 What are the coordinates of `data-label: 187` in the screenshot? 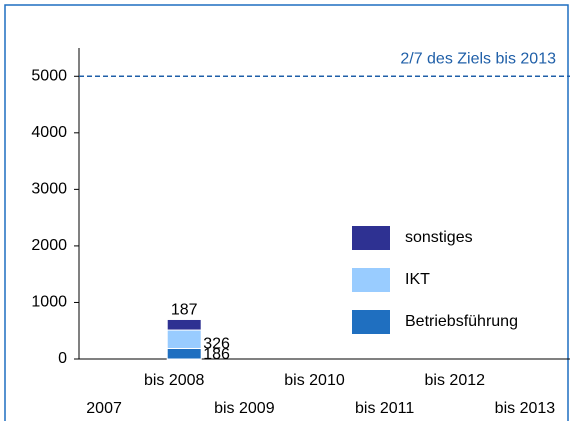 It's located at (184, 310).